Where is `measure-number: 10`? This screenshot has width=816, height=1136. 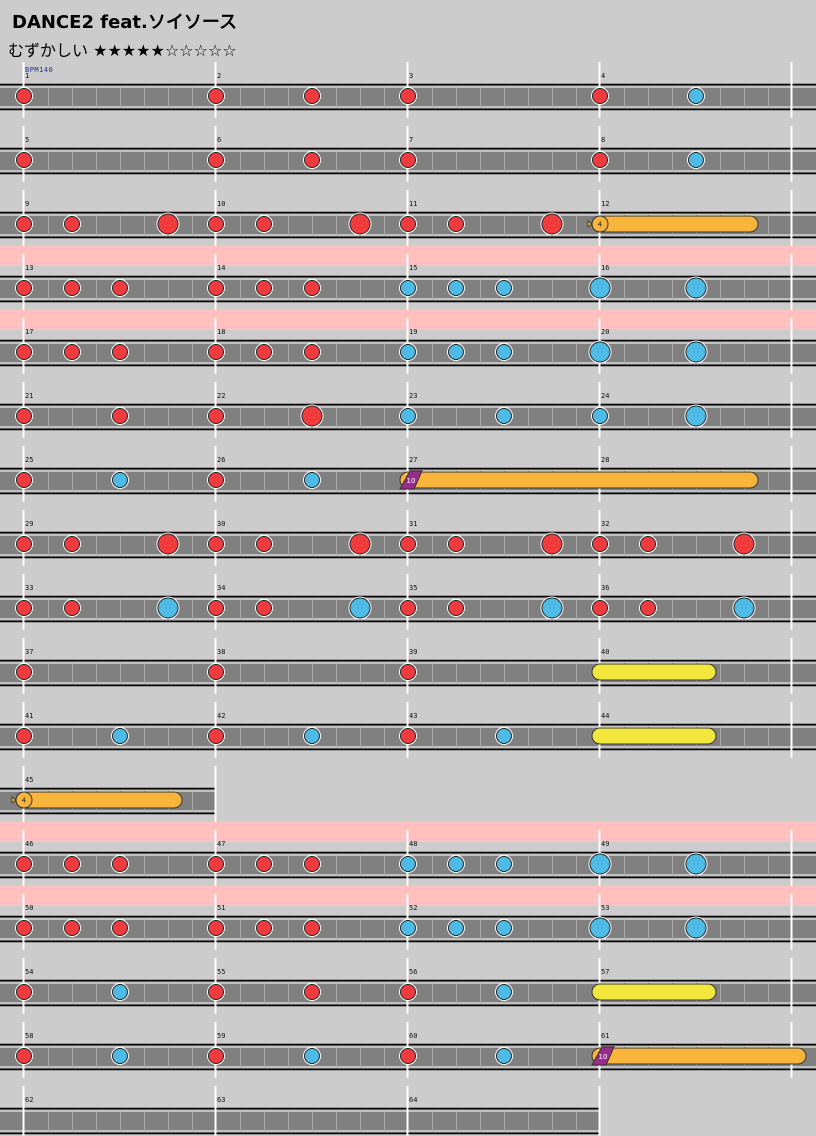
measure-number: 10 is located at coordinates (221, 204).